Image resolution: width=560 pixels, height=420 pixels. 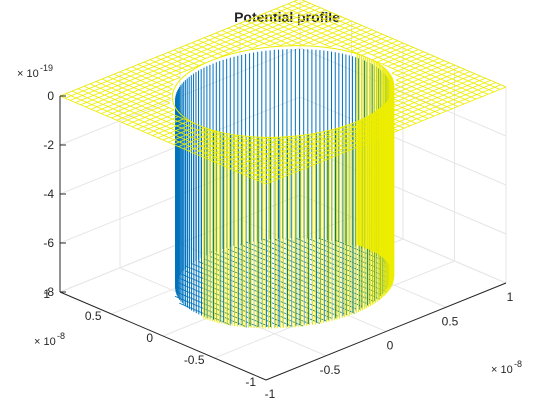 What do you see at coordinates (93, 316) in the screenshot?
I see `y-tick-label: 0.5` at bounding box center [93, 316].